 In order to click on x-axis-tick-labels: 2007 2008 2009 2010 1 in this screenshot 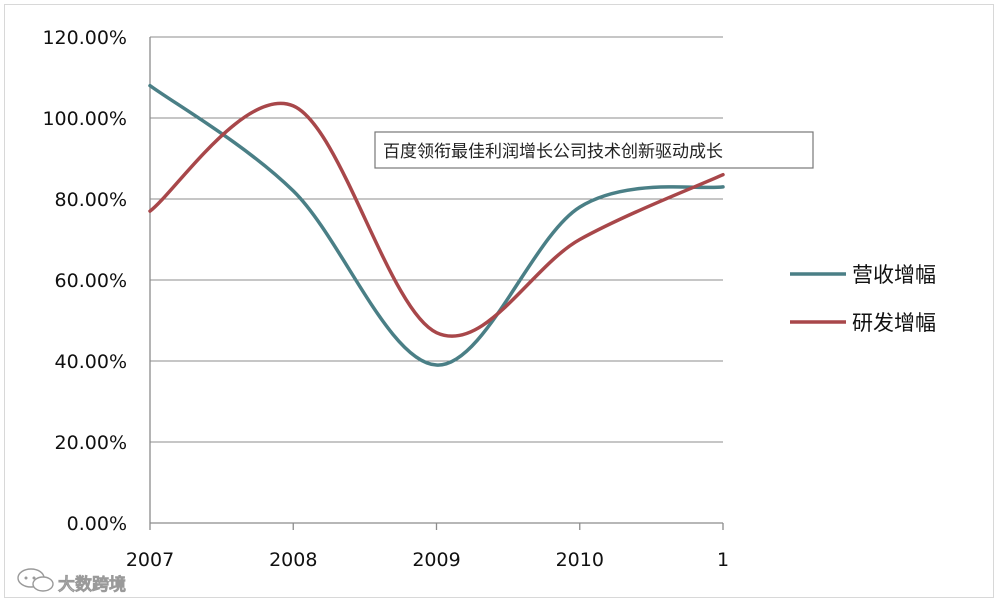, I will do `click(427, 560)`.